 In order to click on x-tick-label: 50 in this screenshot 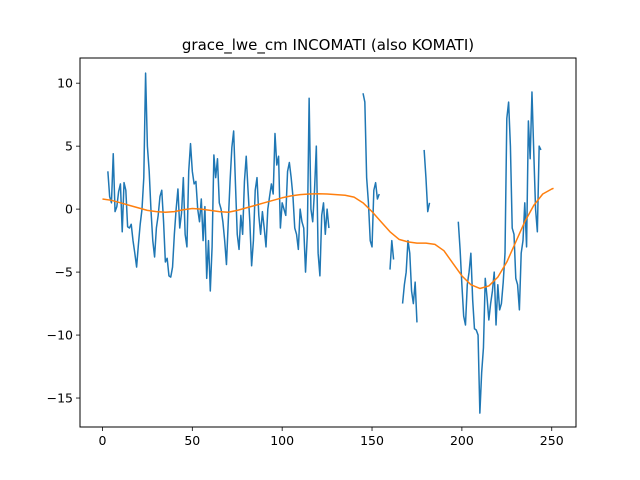, I will do `click(192, 440)`.